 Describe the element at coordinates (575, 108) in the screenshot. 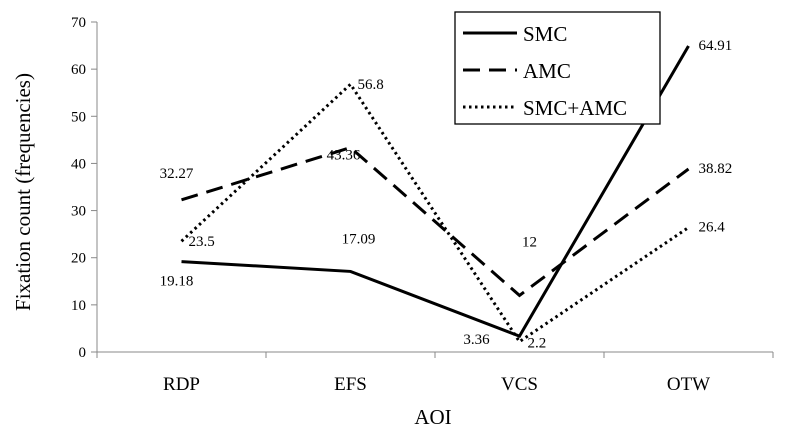

I see `legend-label: SMC+AMC` at that location.